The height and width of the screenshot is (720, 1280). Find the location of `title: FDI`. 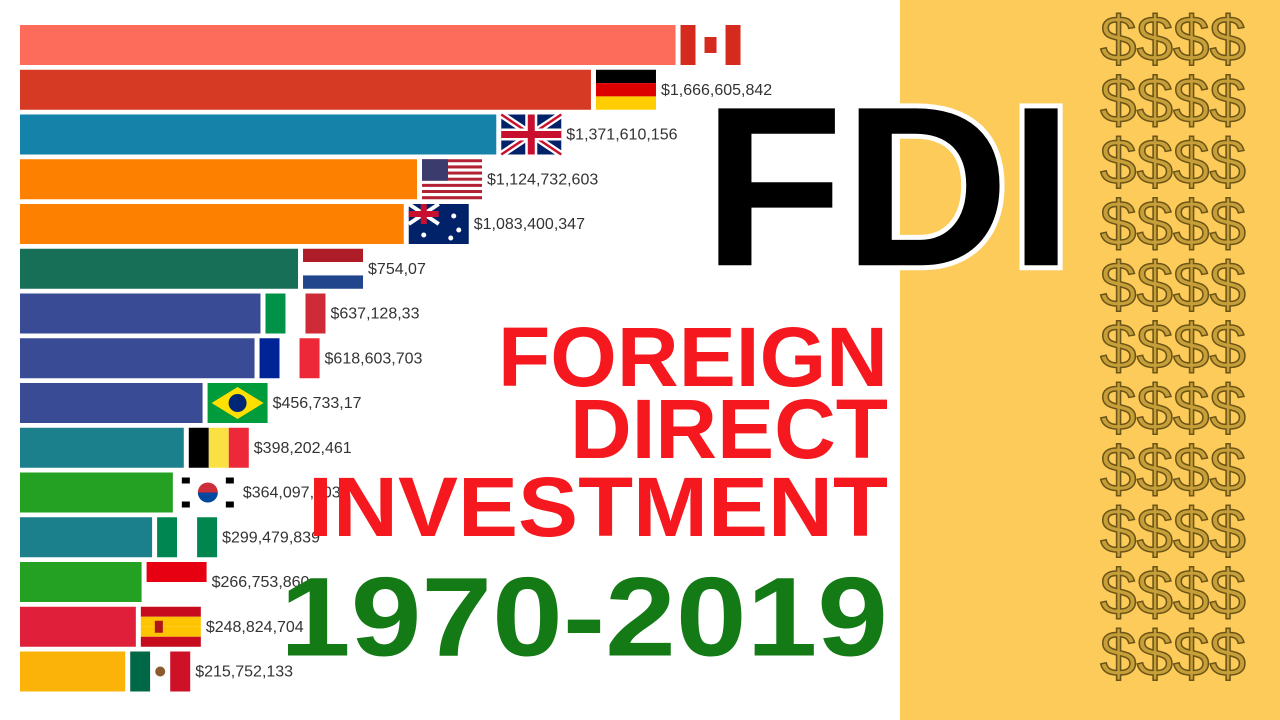

title: FDI is located at coordinates (888, 187).